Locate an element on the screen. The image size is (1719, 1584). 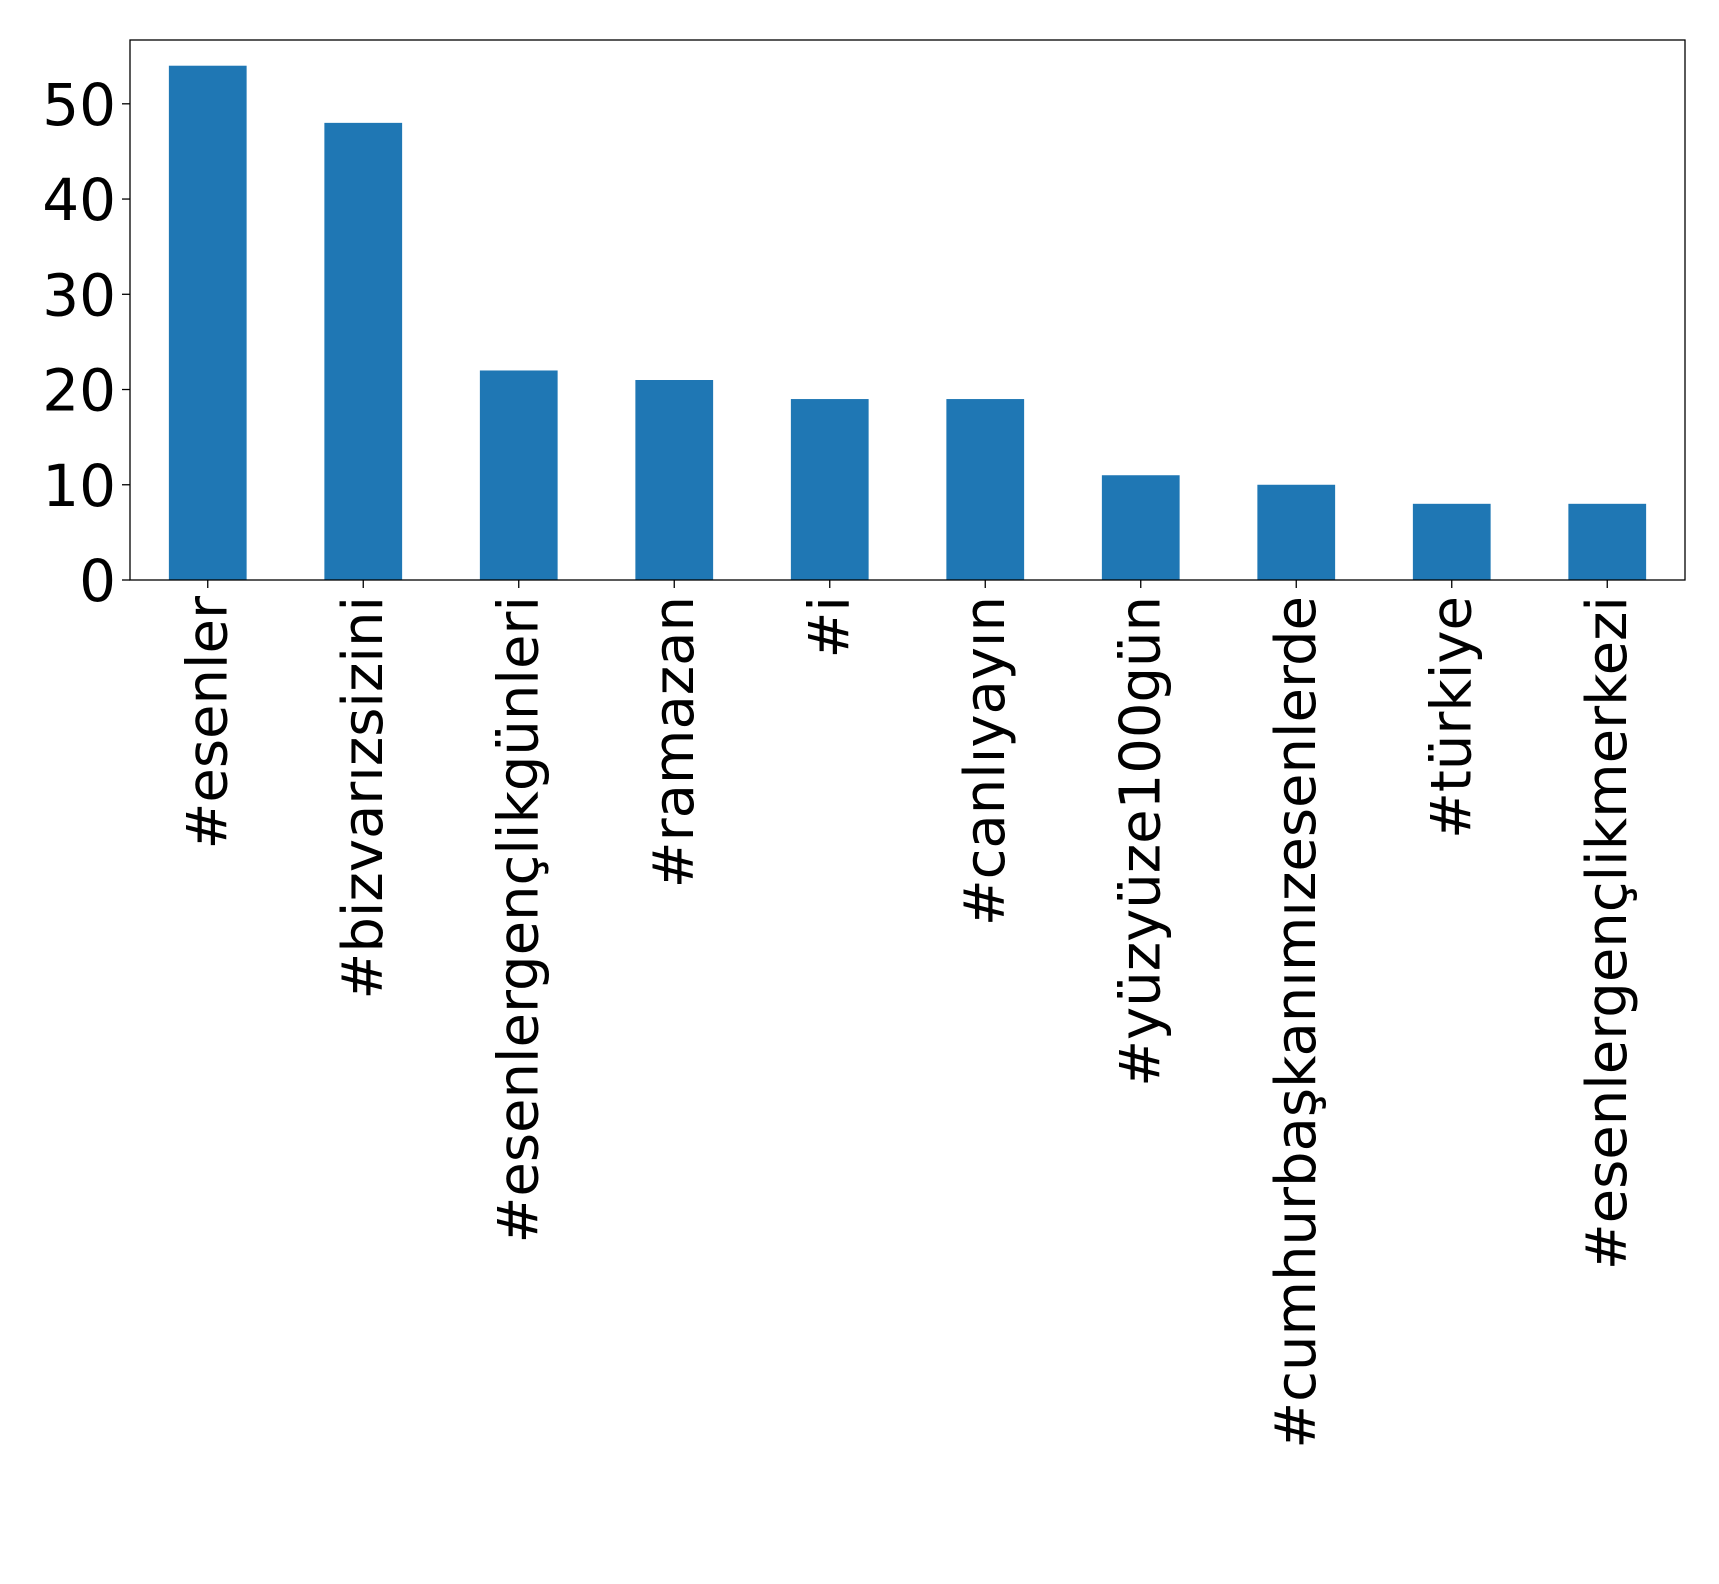
x-tick-label: #türkiye is located at coordinates (1451, 717).